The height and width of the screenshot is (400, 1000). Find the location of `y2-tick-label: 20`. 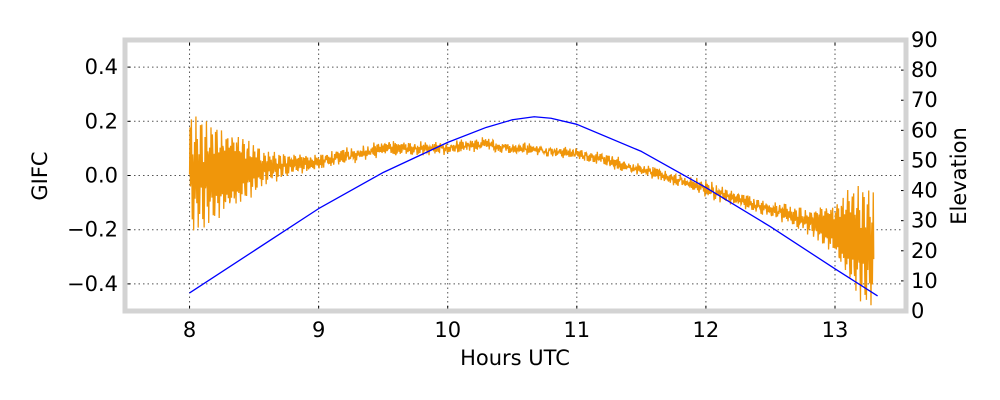

y2-tick-label: 20 is located at coordinates (924, 251).